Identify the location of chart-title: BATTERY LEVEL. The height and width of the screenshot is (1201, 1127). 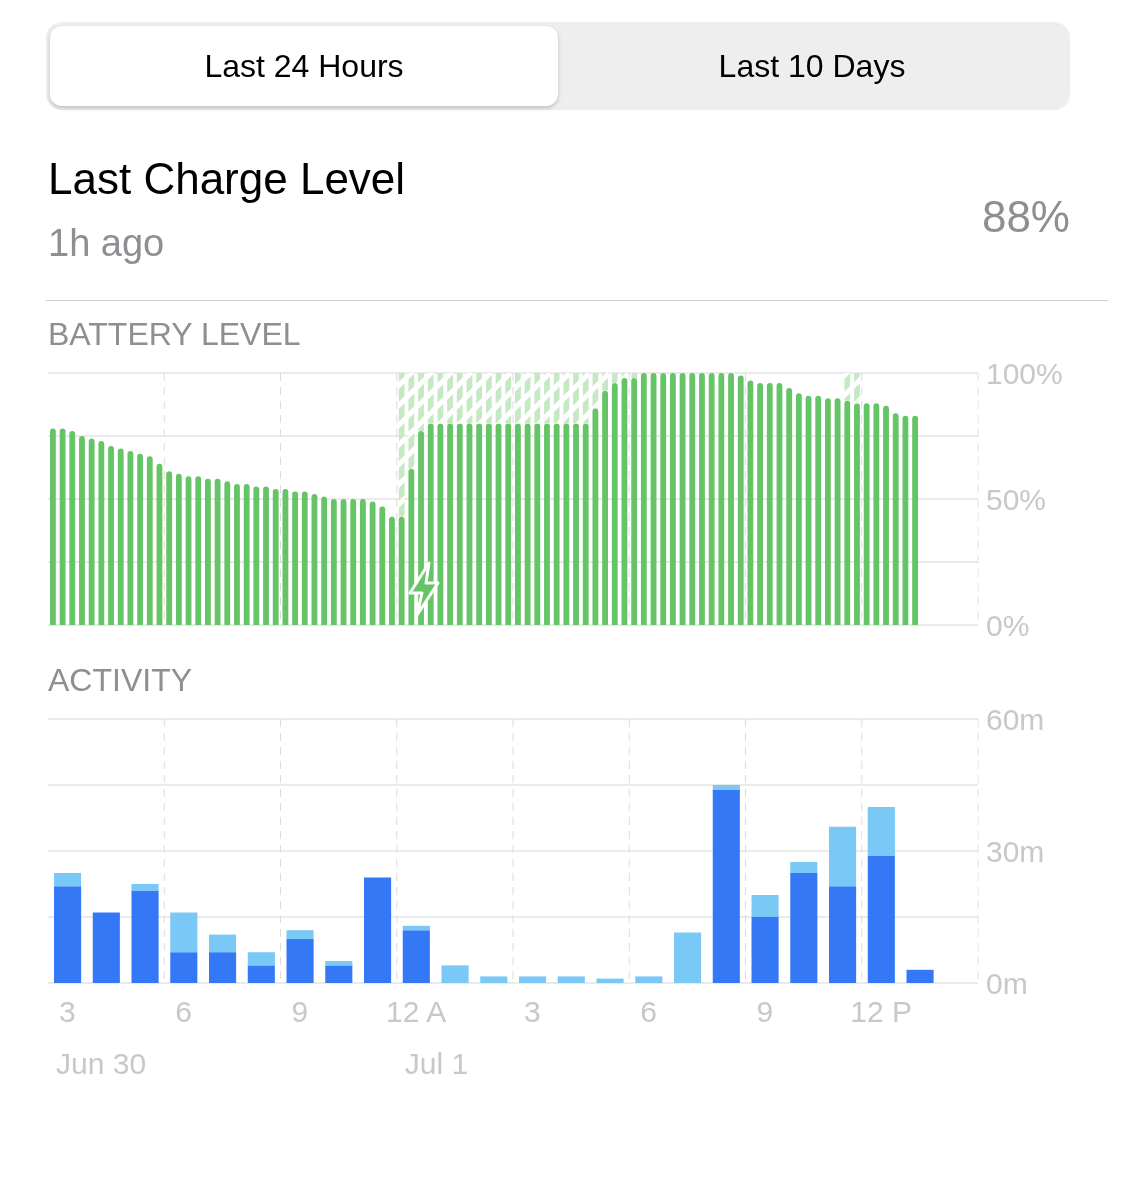
(175, 334).